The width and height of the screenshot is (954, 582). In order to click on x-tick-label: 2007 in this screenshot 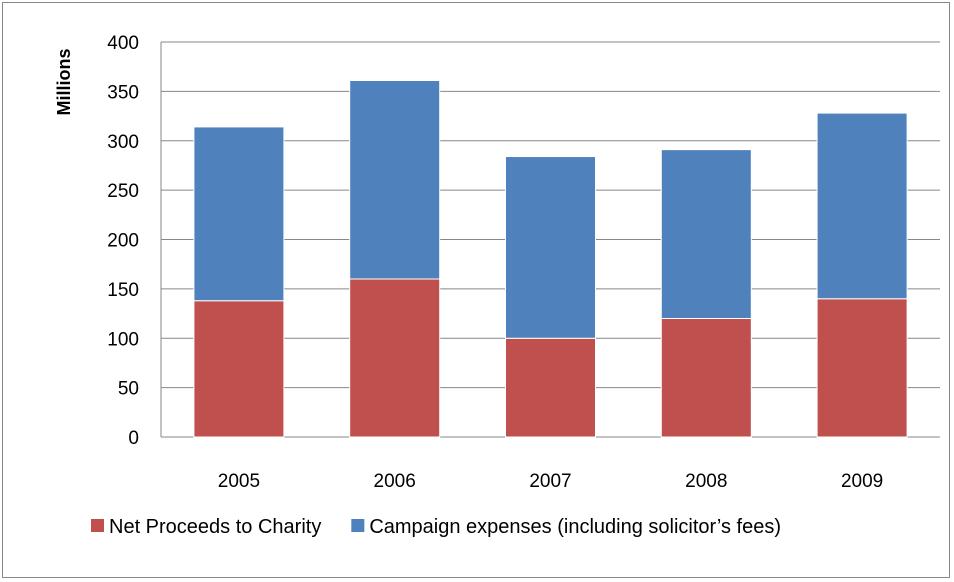, I will do `click(550, 481)`.